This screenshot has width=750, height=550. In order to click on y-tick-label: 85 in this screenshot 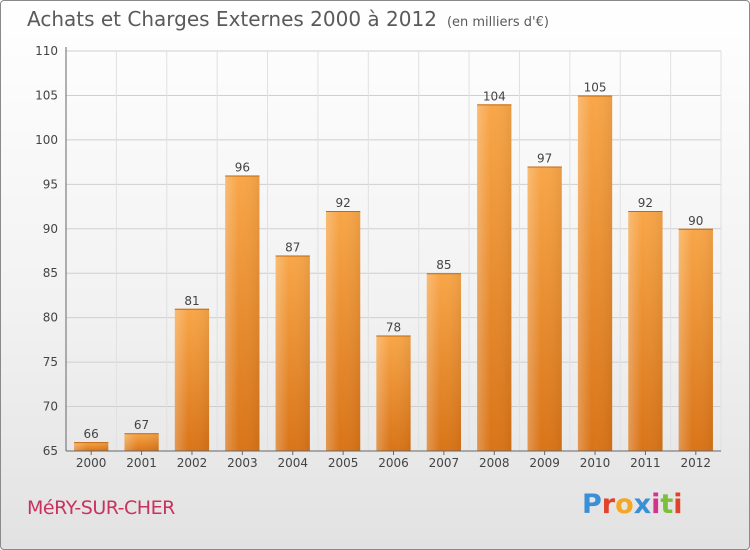, I will do `click(50, 273)`.